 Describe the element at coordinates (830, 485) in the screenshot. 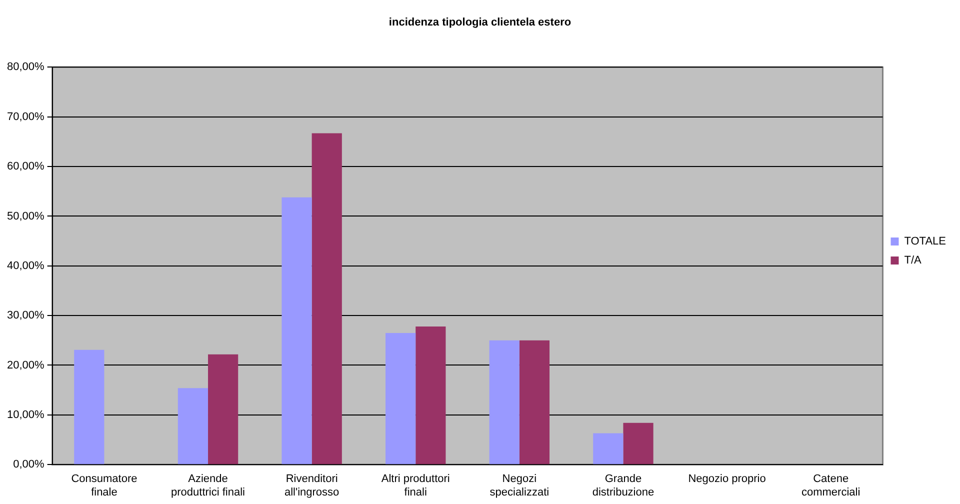

I see `x-tick-label: Catene commerciali` at that location.